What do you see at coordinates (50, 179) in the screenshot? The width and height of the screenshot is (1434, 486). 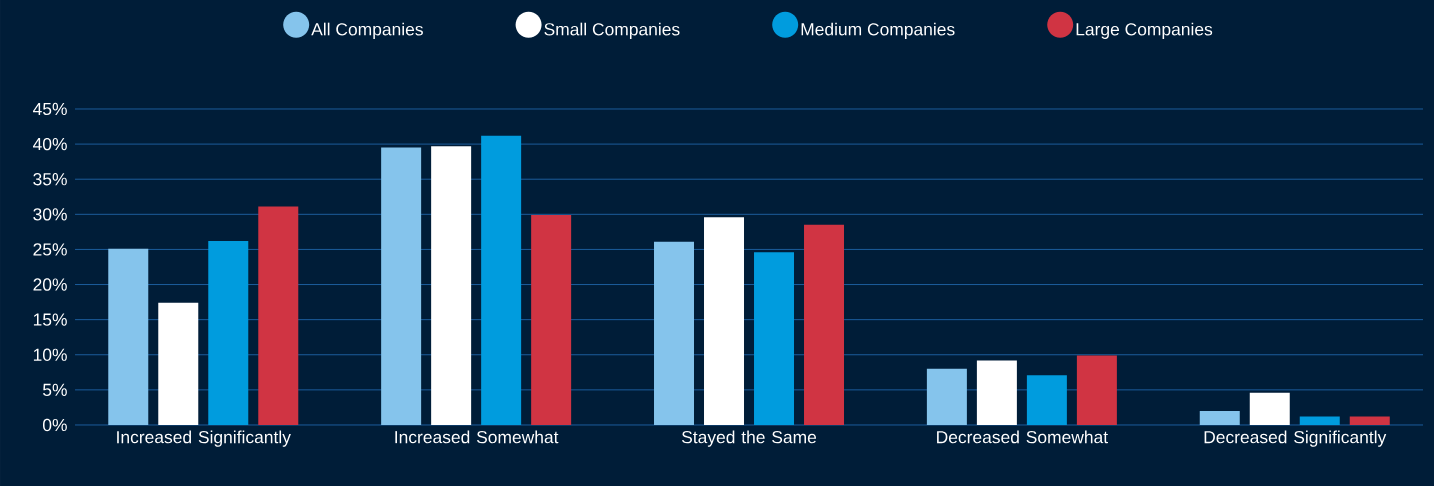 I see `y-tick-label: 35%` at bounding box center [50, 179].